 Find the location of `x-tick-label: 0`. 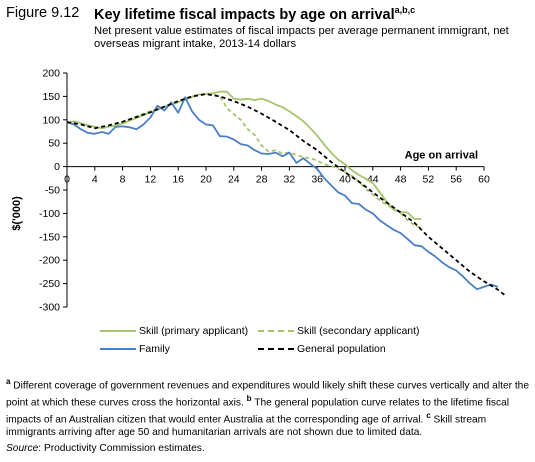

x-tick-label: 0 is located at coordinates (67, 180).